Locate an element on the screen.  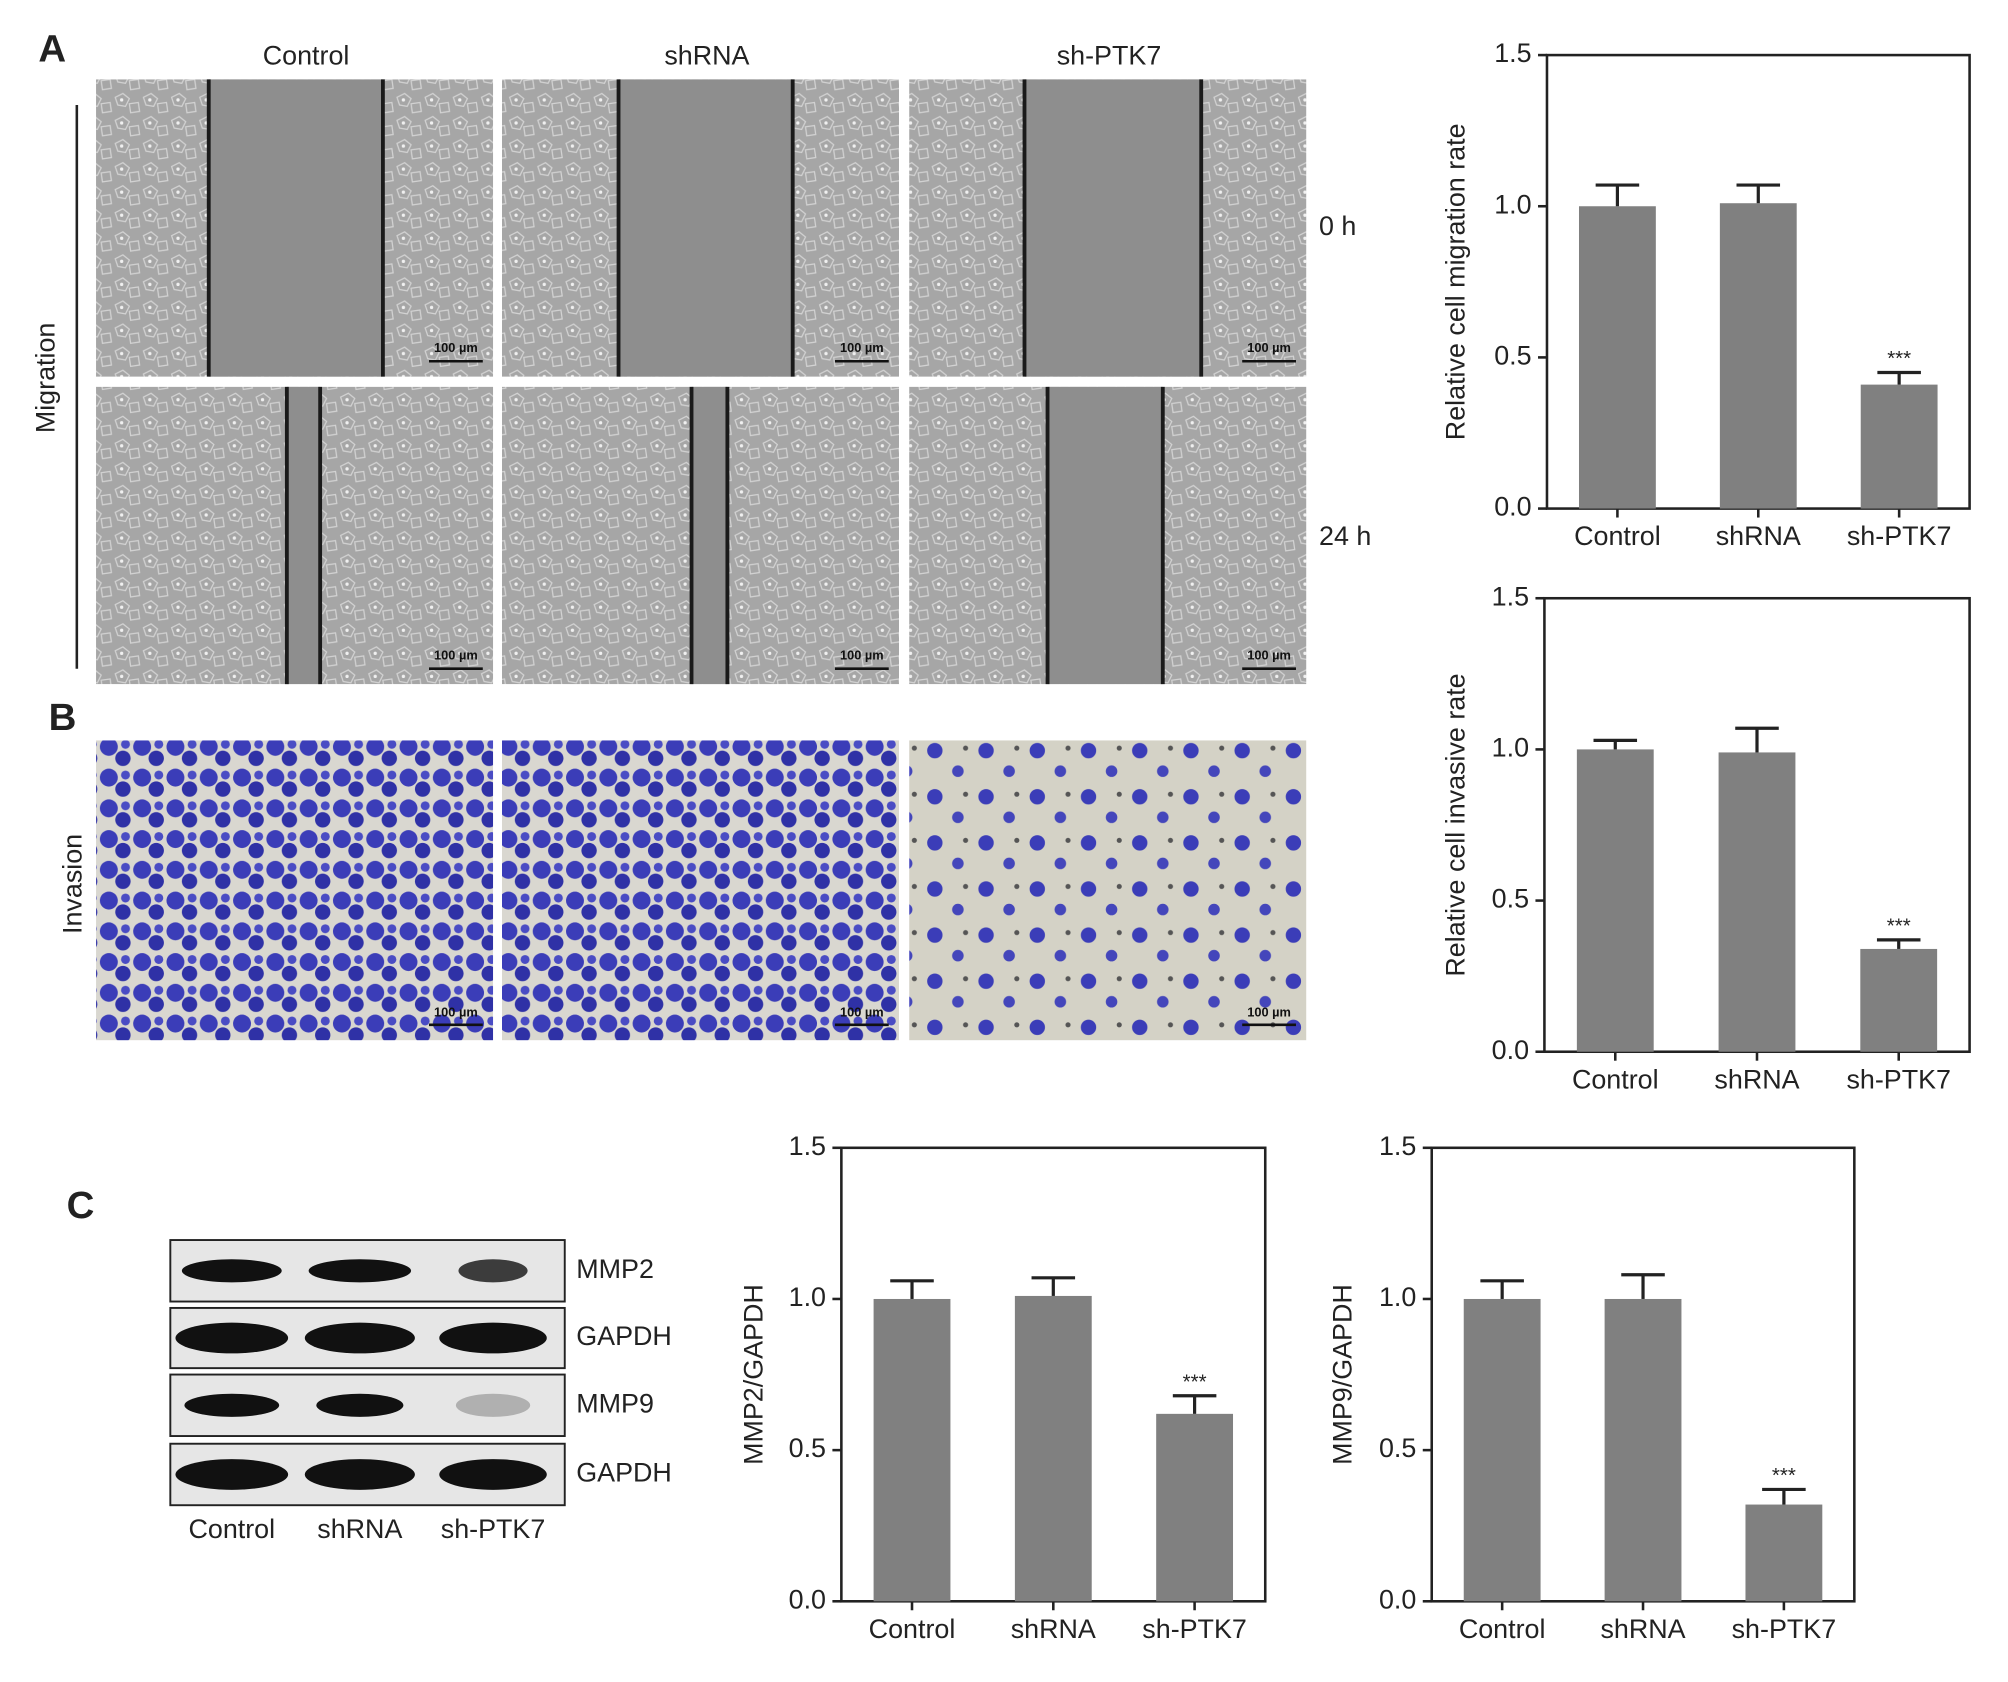
protein-label: MMP9 is located at coordinates (615, 1403).